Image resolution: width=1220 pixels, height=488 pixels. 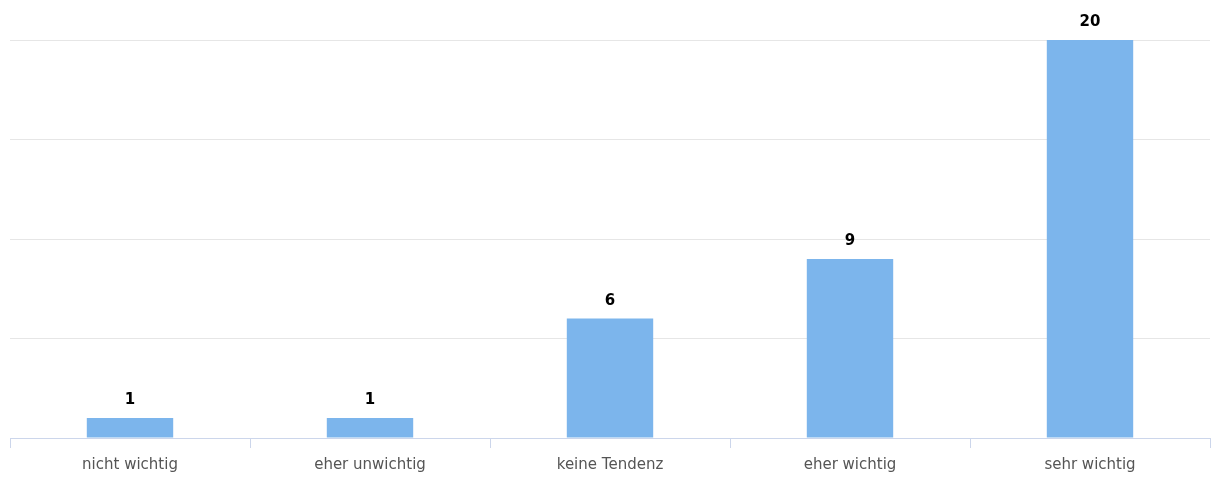 What do you see at coordinates (370, 463) in the screenshot?
I see `x-tick-label: eher unwichtig` at bounding box center [370, 463].